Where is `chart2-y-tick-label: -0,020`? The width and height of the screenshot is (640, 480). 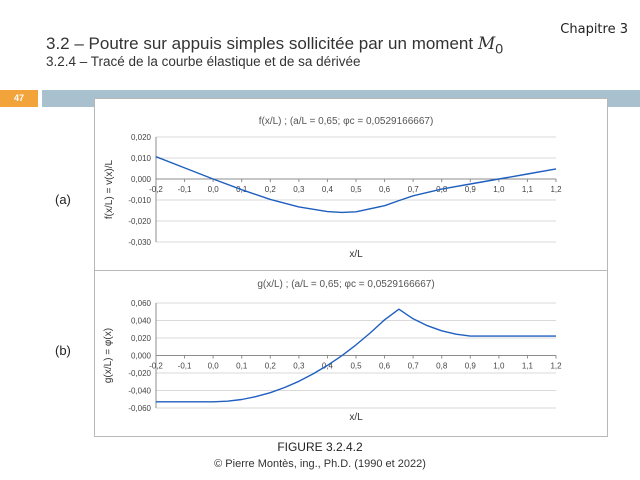 chart2-y-tick-label: -0,020 is located at coordinates (139, 373).